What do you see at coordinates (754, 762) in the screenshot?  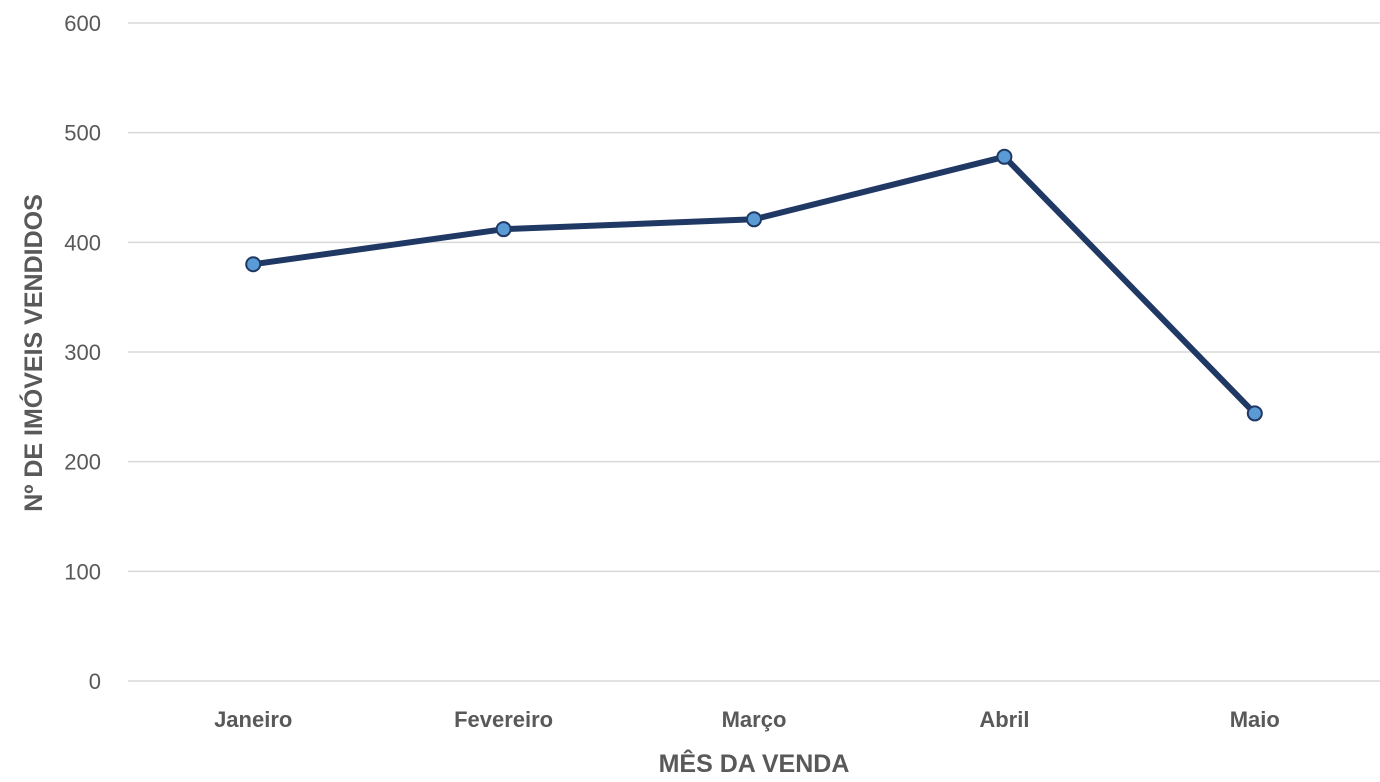 I see `x-axis-title: MÊS DA VENDA` at bounding box center [754, 762].